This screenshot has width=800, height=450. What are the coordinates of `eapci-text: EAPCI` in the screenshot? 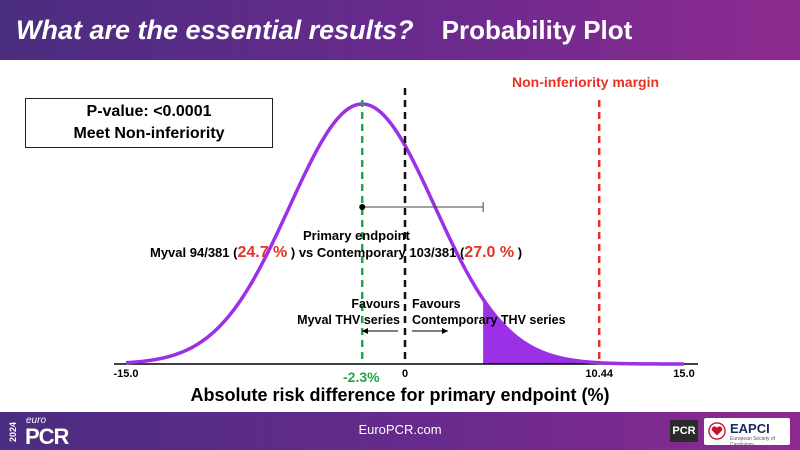 It's located at (750, 428).